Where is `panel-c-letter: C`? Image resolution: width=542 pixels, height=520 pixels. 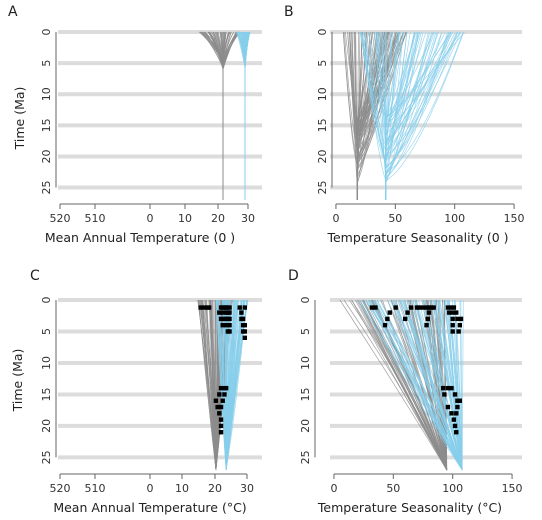 panel-c-letter: C is located at coordinates (35, 276).